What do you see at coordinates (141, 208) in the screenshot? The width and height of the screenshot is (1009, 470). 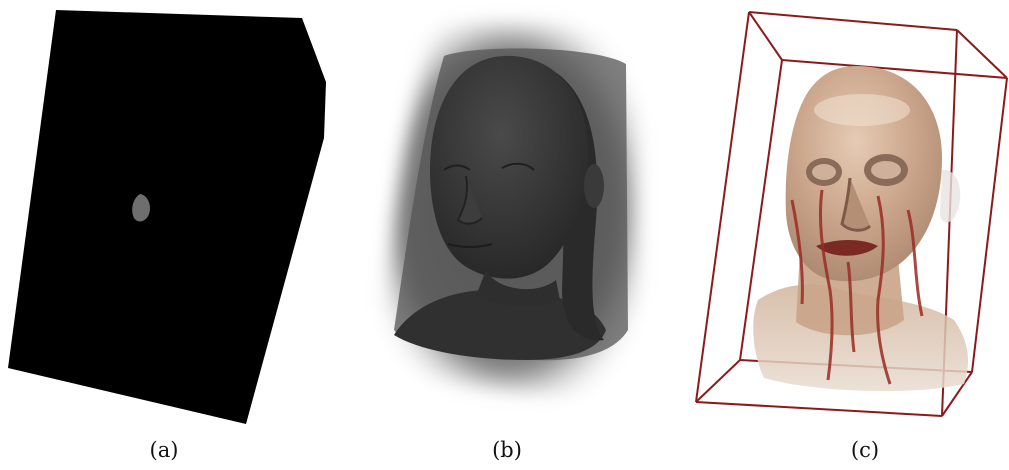 I see `bright-blob` at bounding box center [141, 208].